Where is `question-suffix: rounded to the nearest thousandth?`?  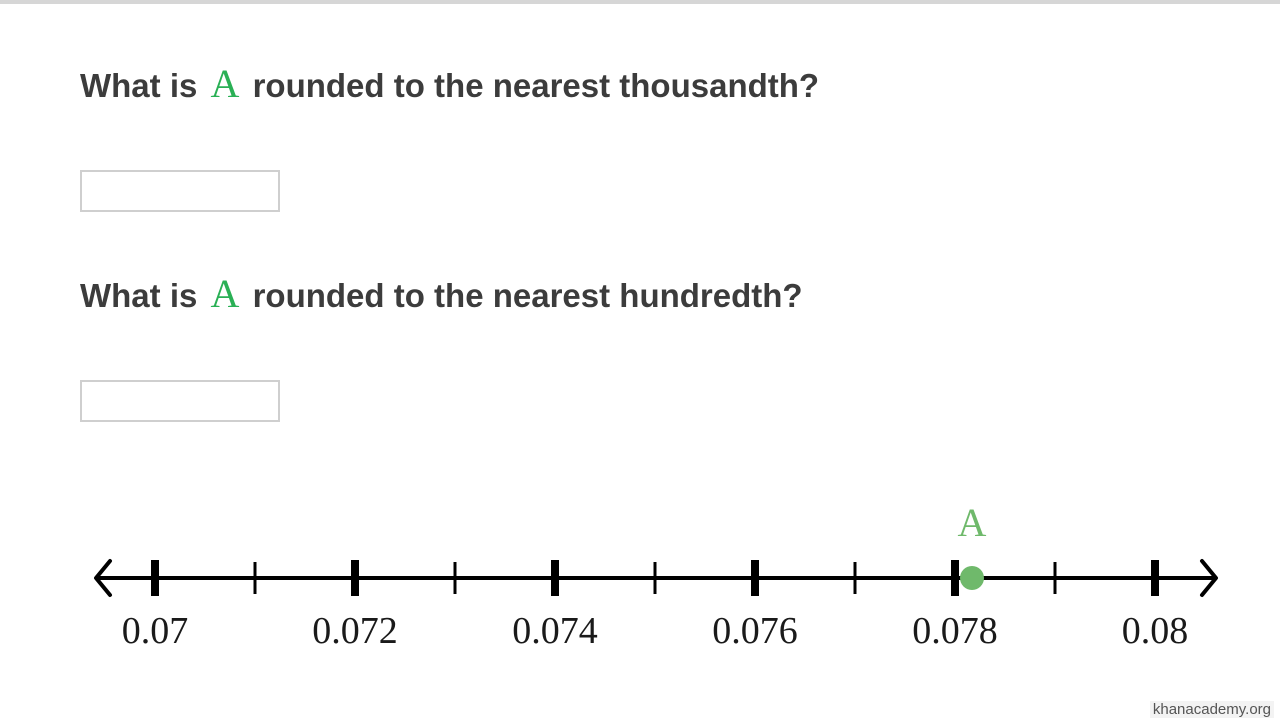 question-suffix: rounded to the nearest thousandth? is located at coordinates (536, 85).